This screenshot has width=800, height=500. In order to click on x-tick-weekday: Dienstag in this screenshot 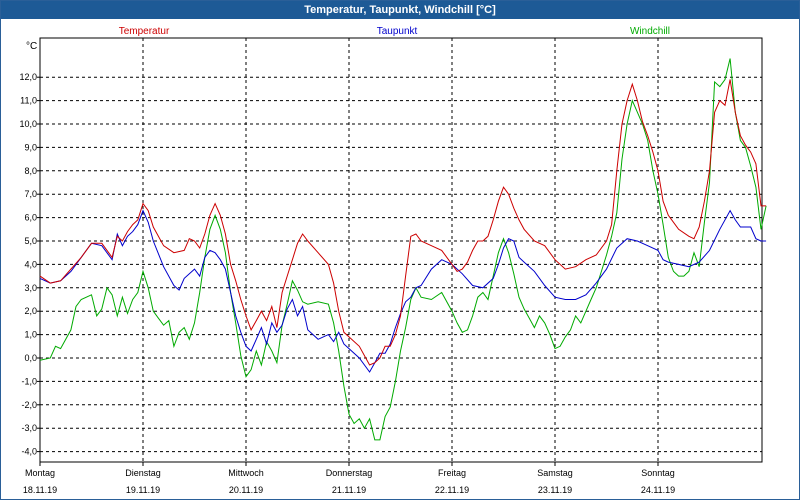, I will do `click(143, 473)`.